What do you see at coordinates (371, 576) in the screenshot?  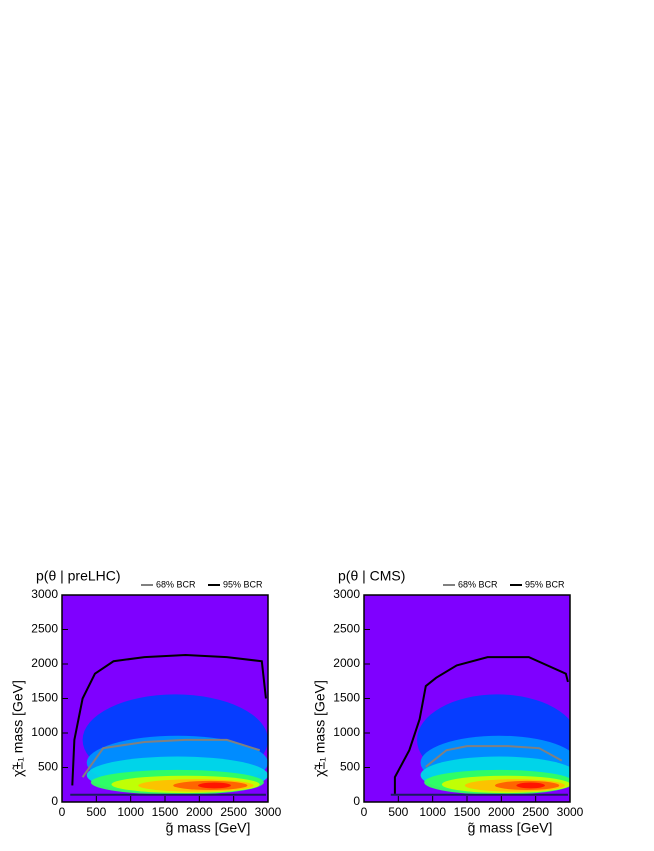 I see `chart-title: p(θ | CMS)` at bounding box center [371, 576].